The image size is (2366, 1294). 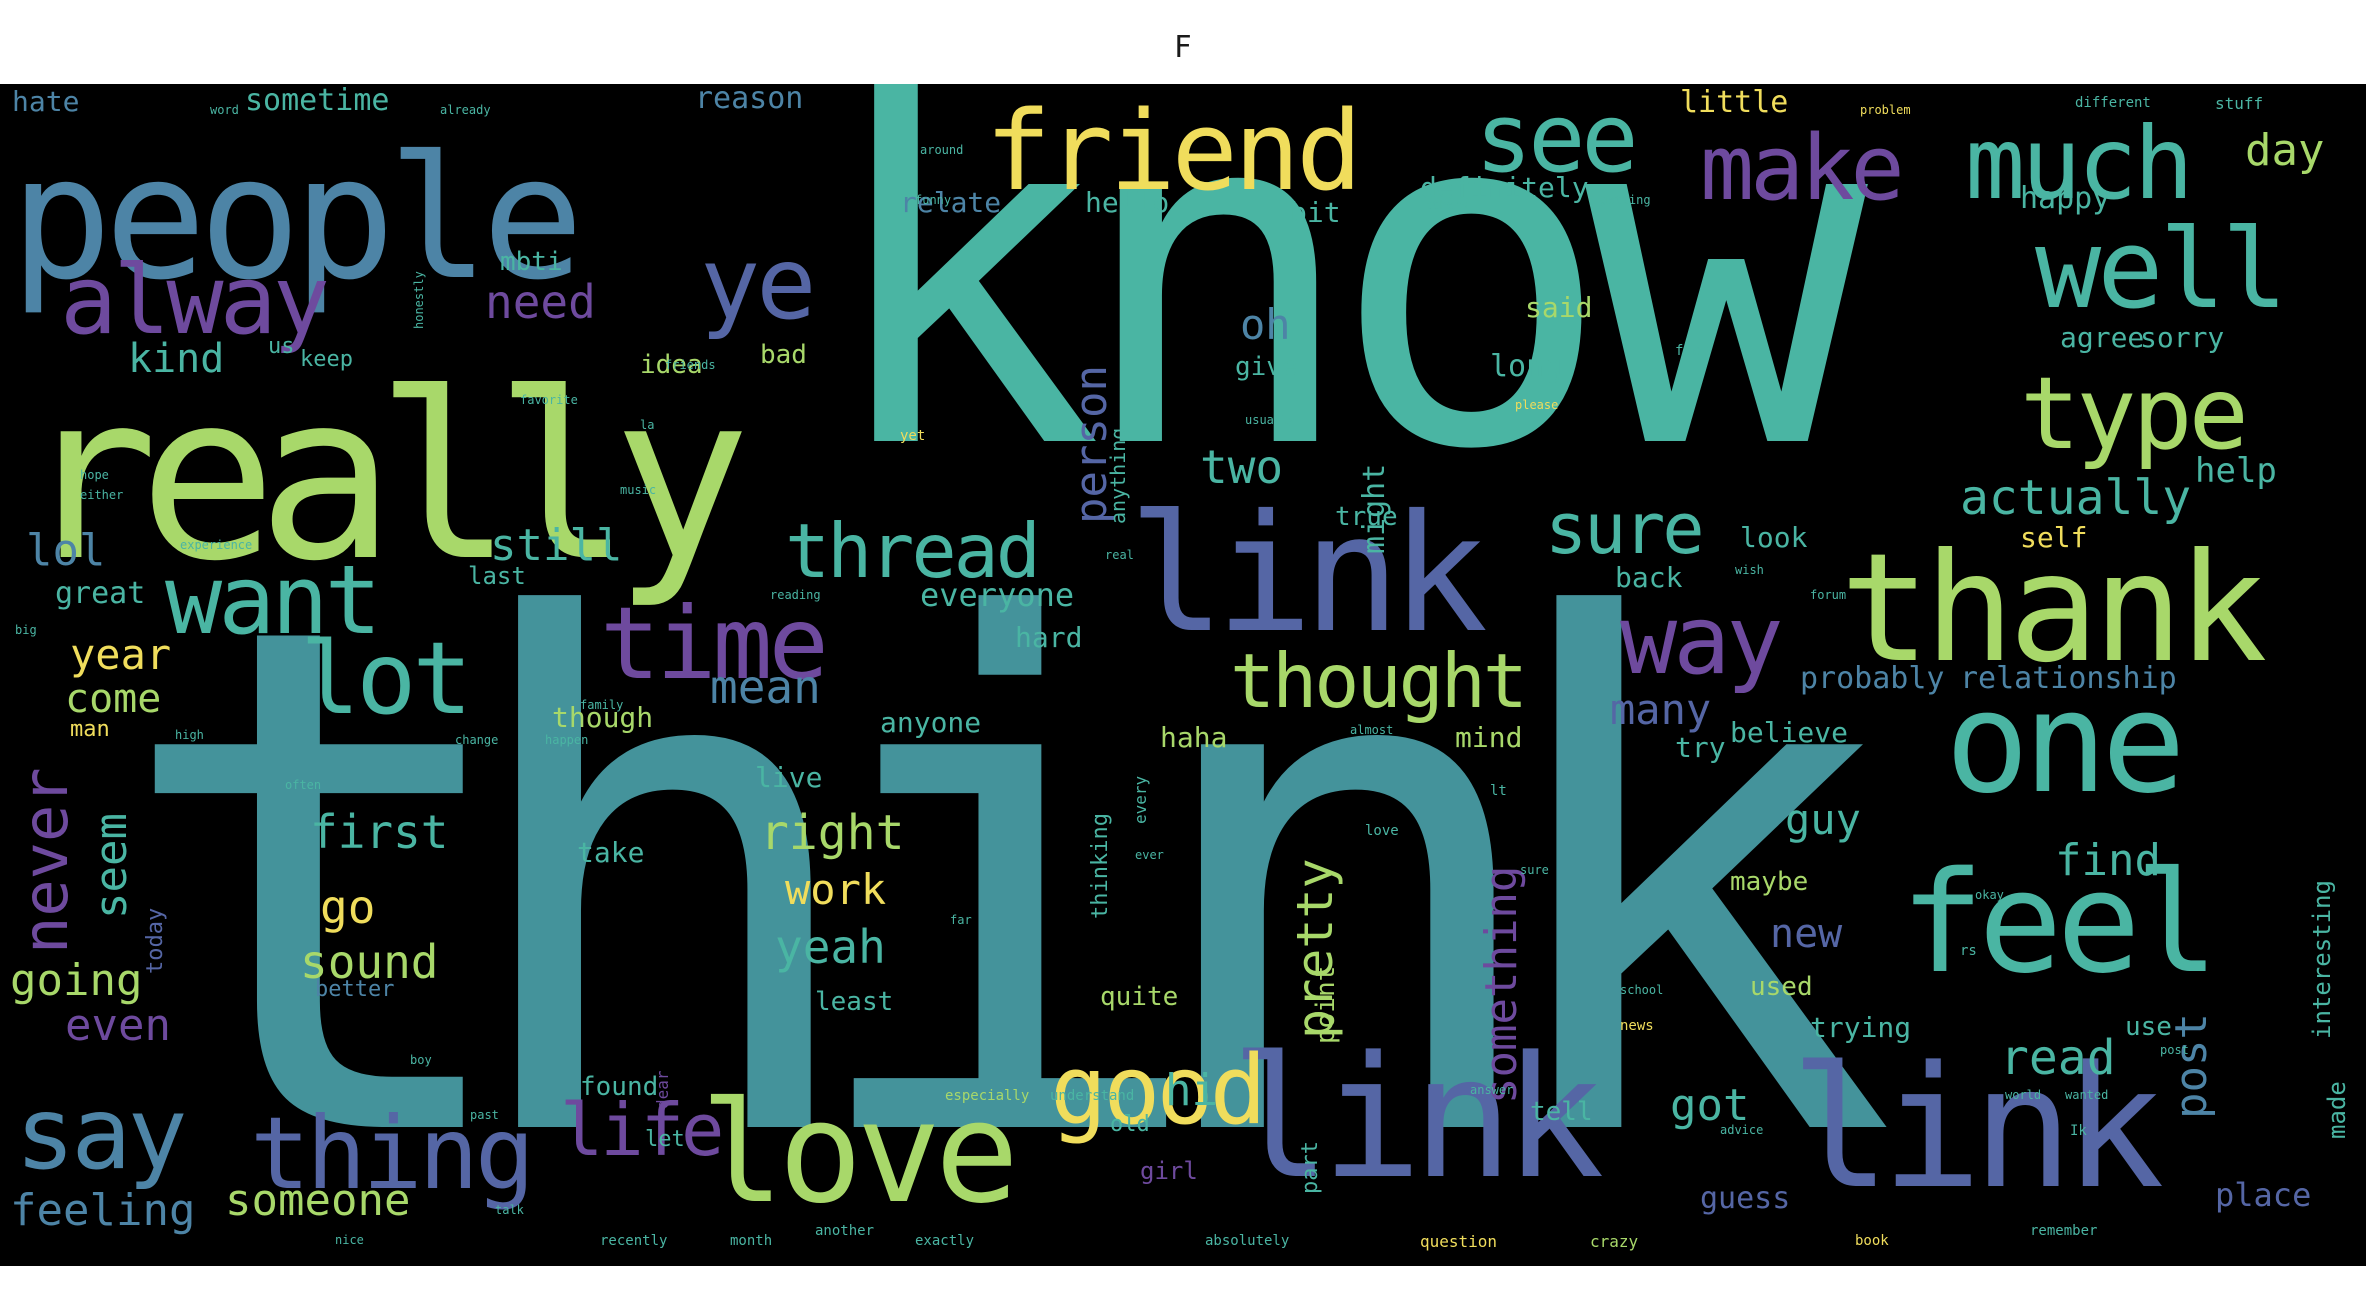 What do you see at coordinates (2087, 1095) in the screenshot?
I see `word: wanted` at bounding box center [2087, 1095].